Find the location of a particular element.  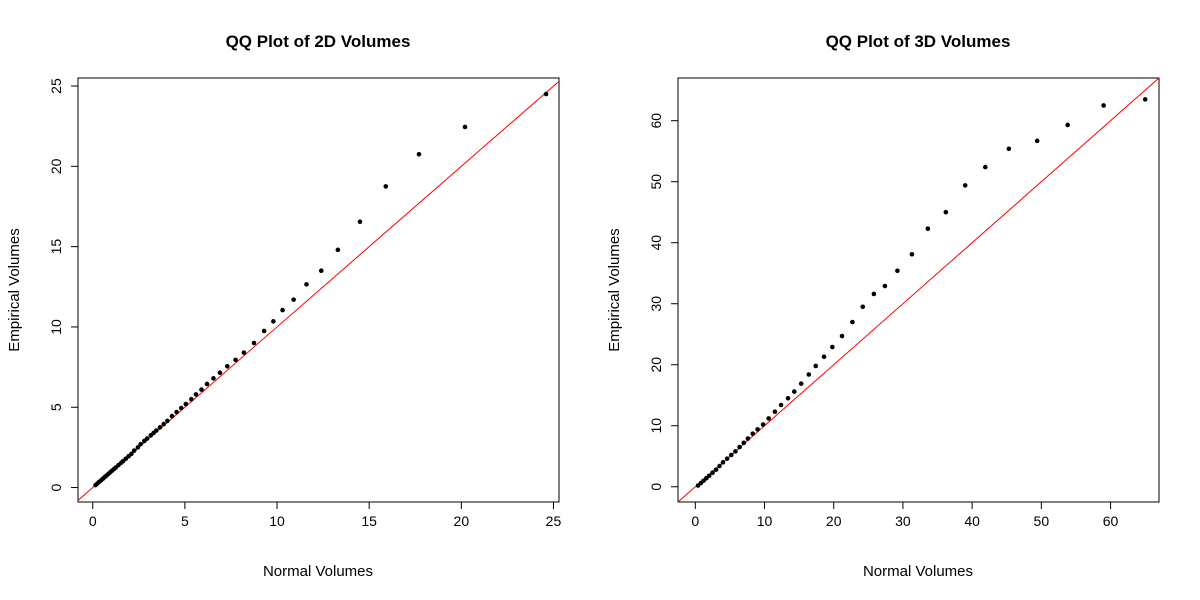

x-tick-label: 50 is located at coordinates (1042, 521).